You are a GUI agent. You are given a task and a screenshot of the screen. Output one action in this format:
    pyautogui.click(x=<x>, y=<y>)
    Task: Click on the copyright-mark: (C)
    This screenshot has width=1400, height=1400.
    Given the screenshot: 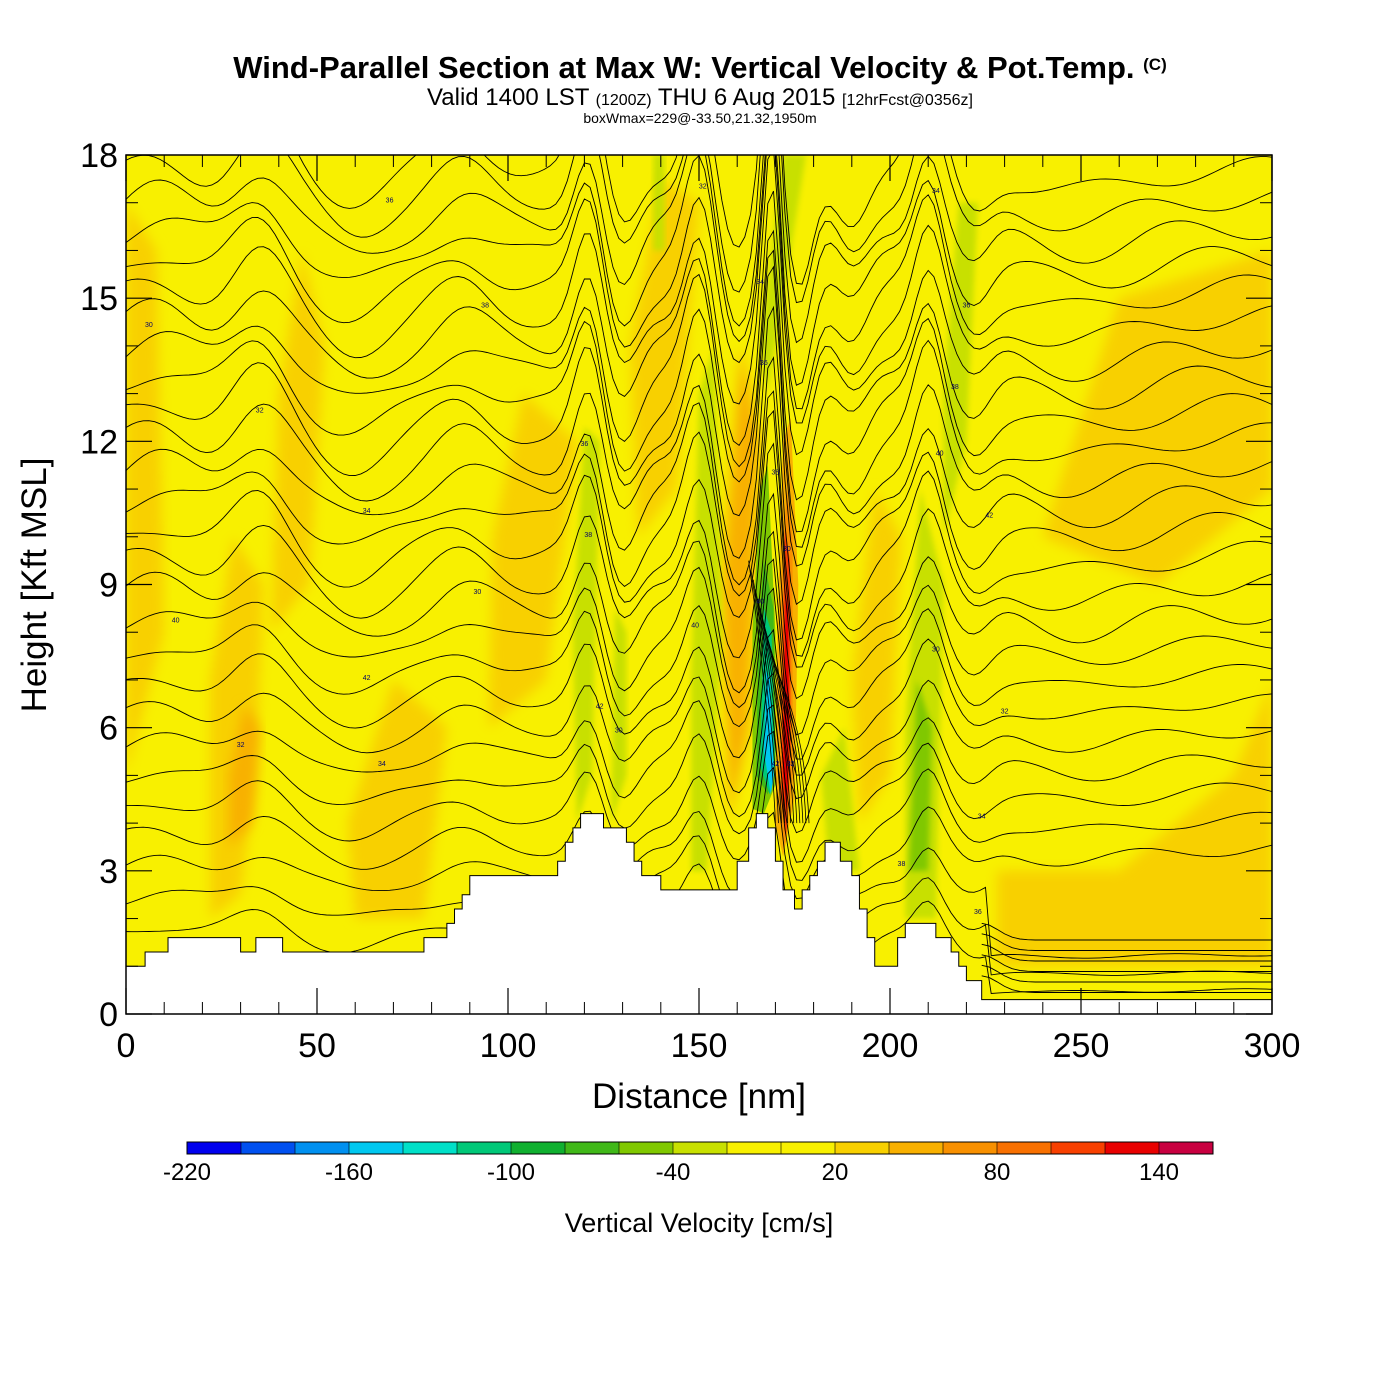 What is the action you would take?
    pyautogui.click(x=1155, y=64)
    